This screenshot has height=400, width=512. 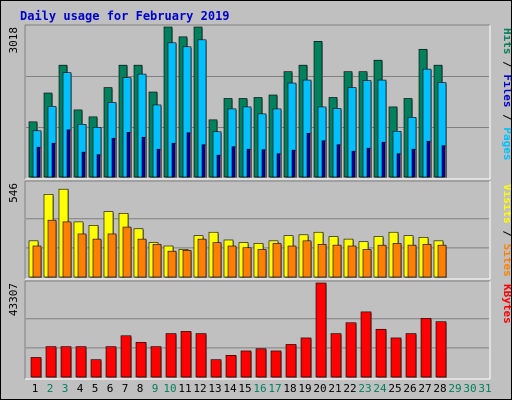 What do you see at coordinates (244, 388) in the screenshot?
I see `day-label: 15` at bounding box center [244, 388].